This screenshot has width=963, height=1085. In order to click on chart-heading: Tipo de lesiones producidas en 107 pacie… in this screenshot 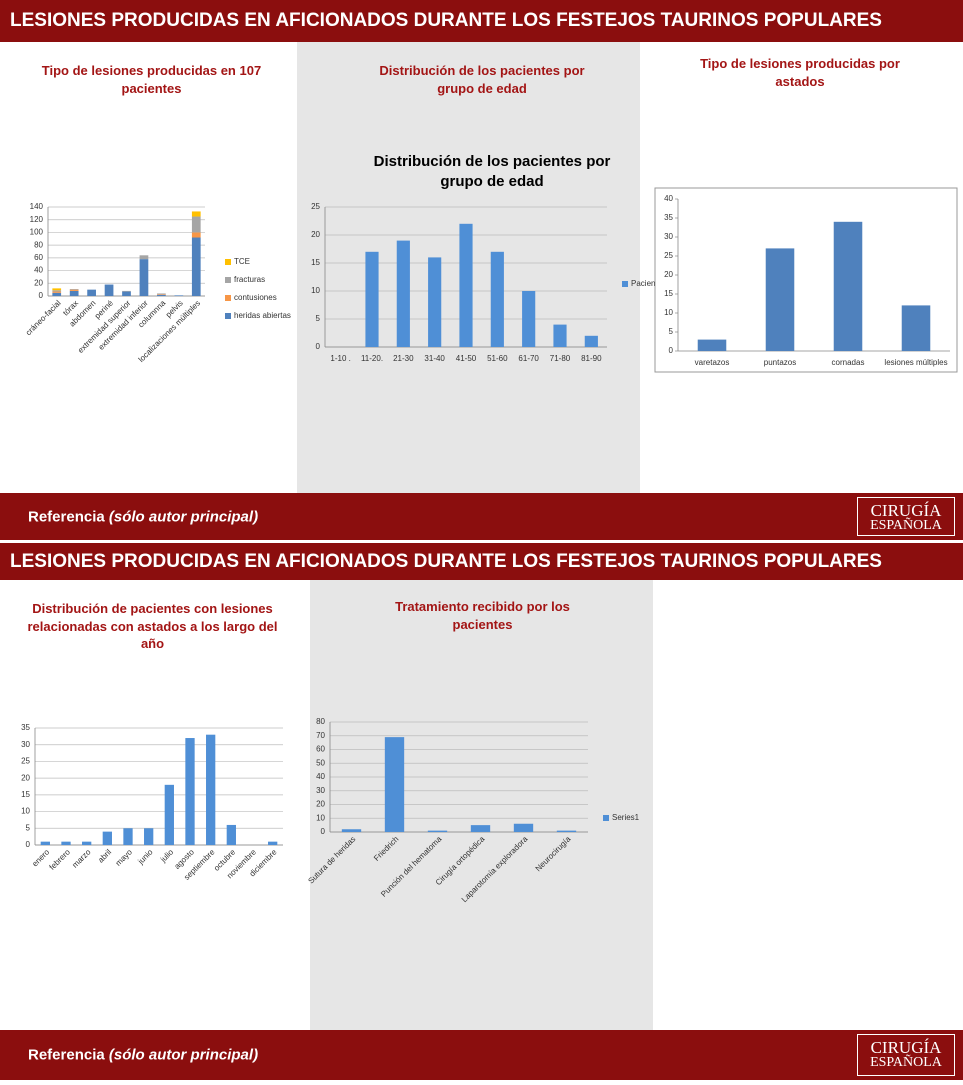, I will do `click(151, 79)`.